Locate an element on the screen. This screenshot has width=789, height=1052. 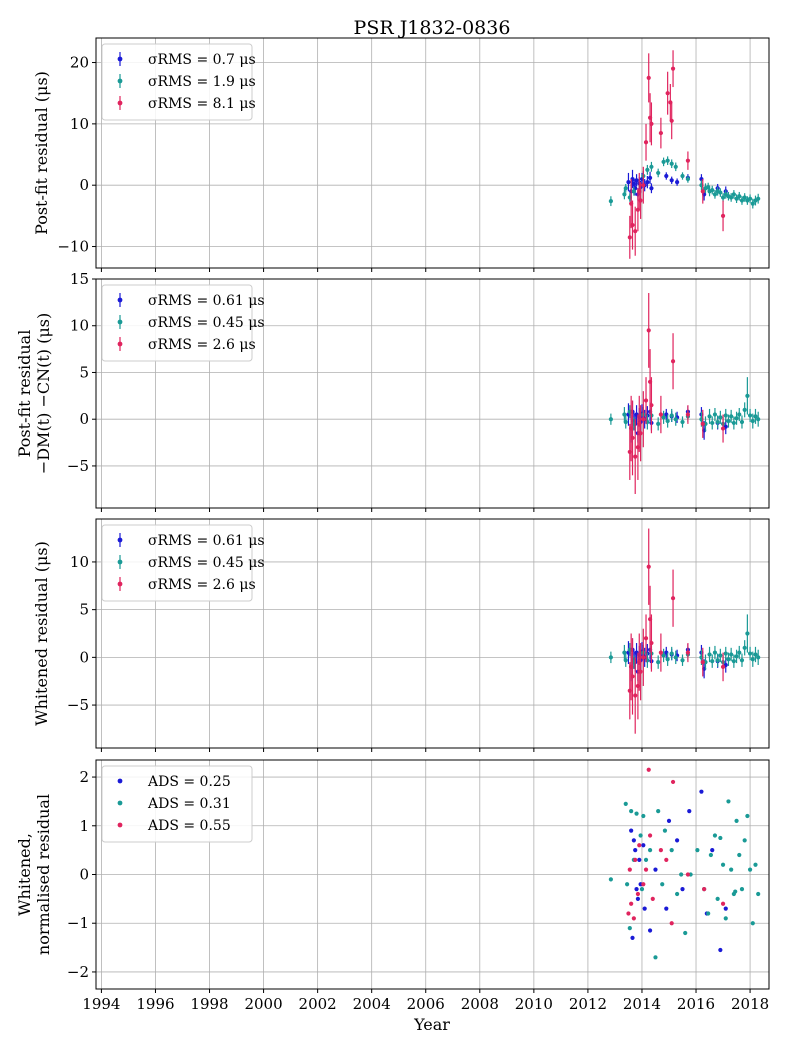
x-tick-label: 2014 is located at coordinates (642, 1004).